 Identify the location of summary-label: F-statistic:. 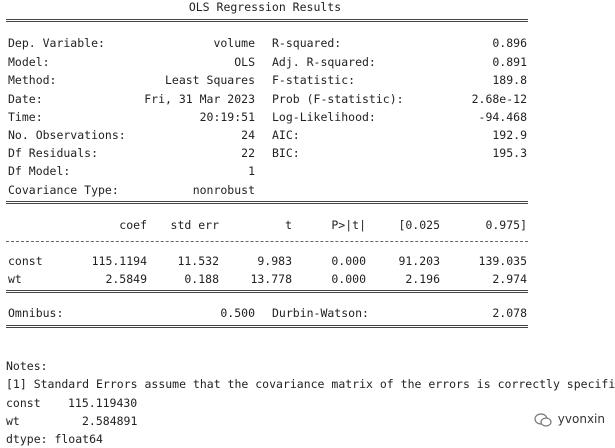
(314, 80).